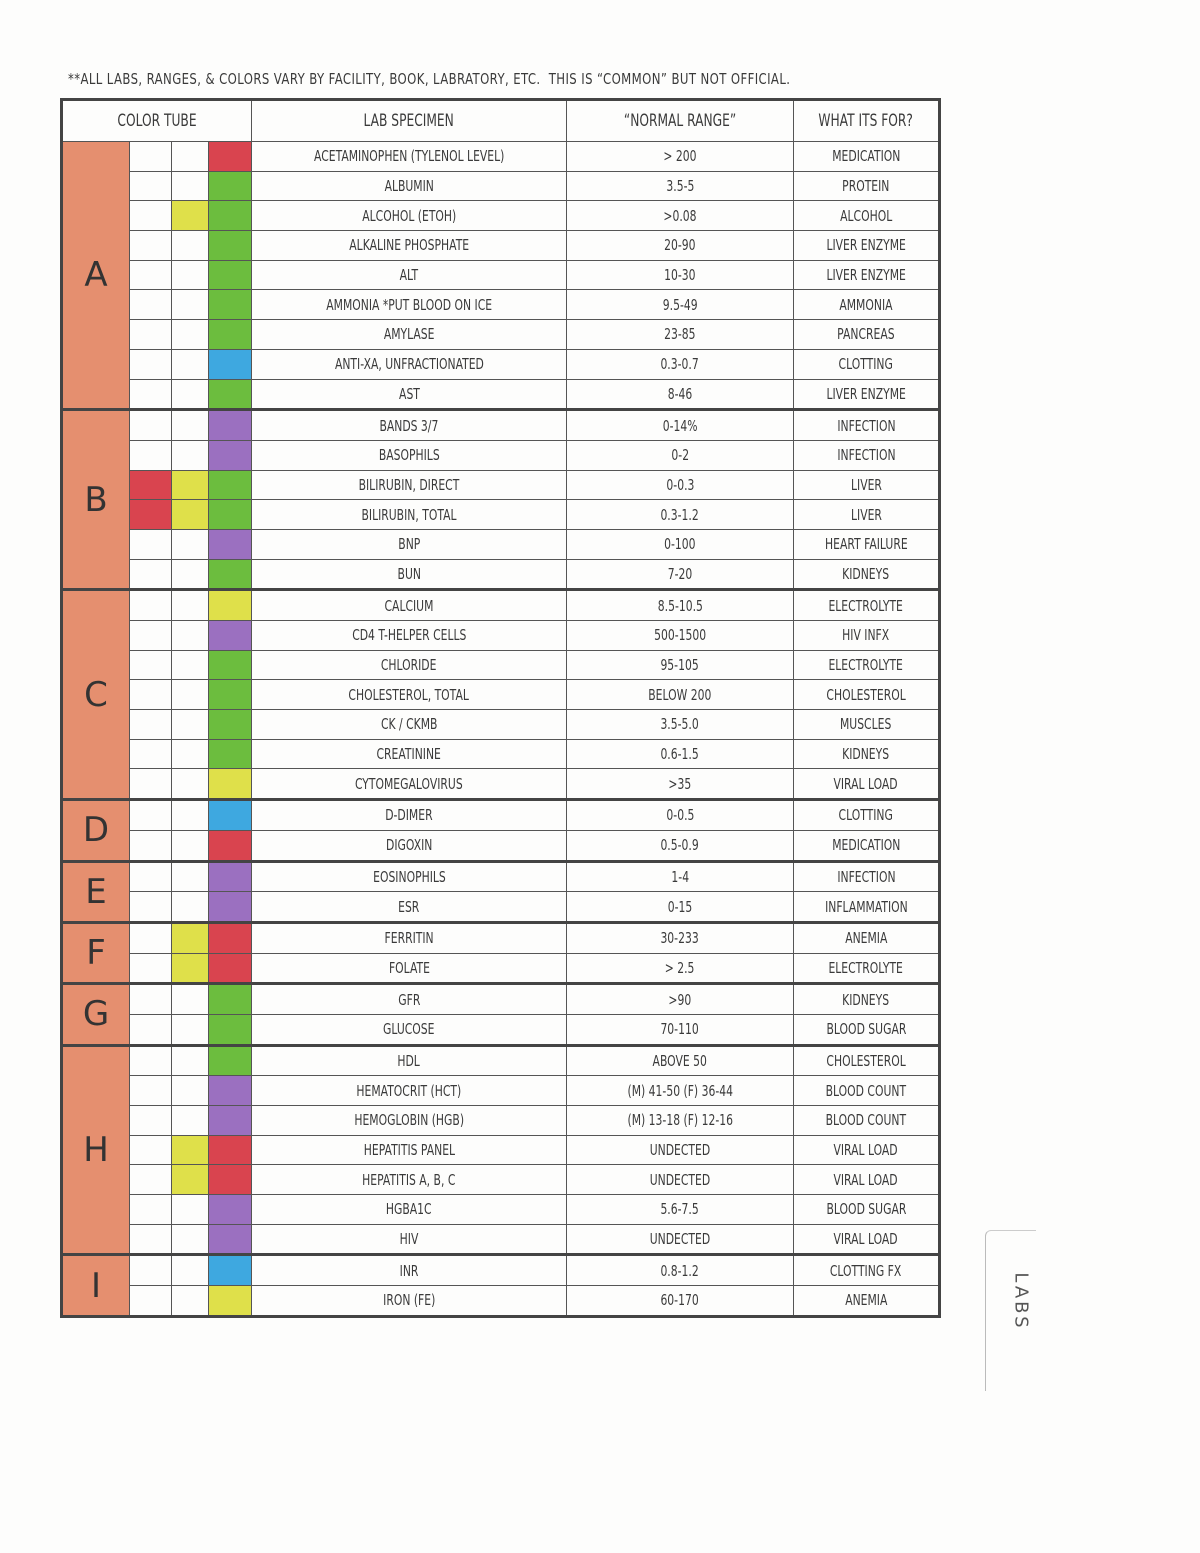  What do you see at coordinates (680, 937) in the screenshot?
I see `range-cell: 30-233` at bounding box center [680, 937].